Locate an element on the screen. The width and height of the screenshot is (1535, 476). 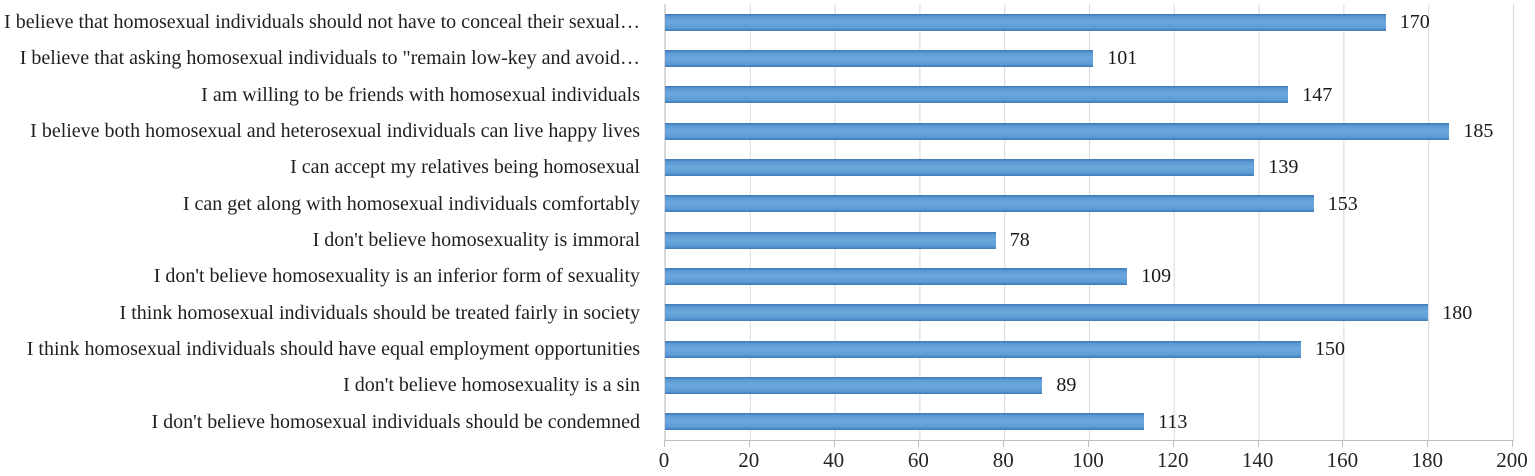
x-axis-tick-label: 200 is located at coordinates (1512, 460).